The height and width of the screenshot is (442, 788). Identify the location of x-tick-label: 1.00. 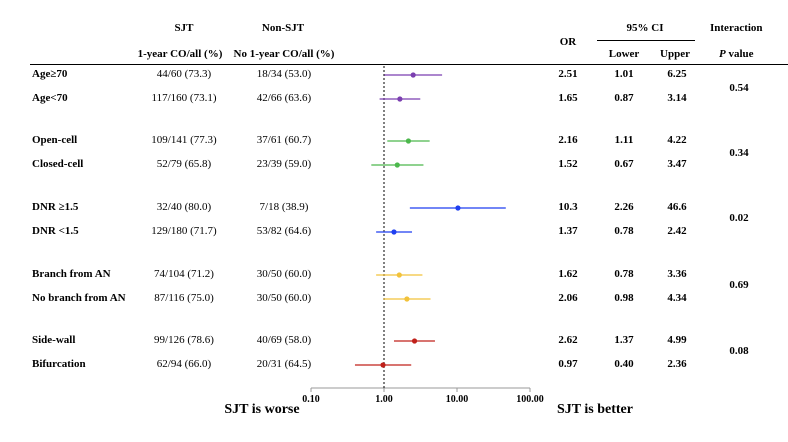
(384, 399).